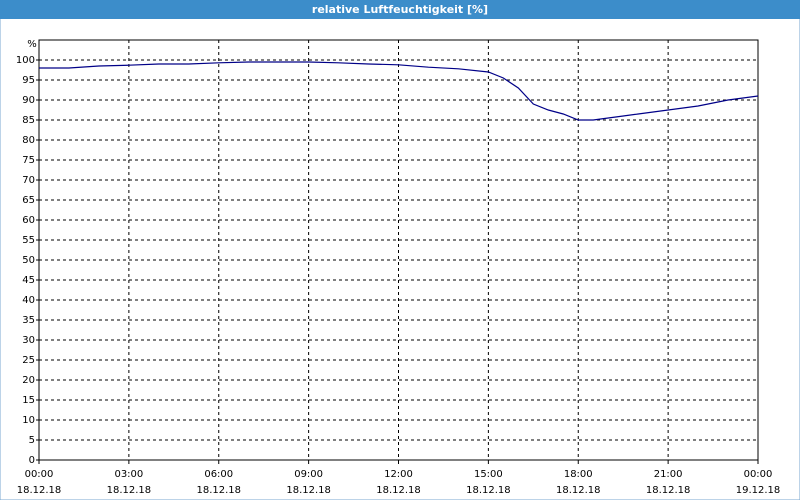 The width and height of the screenshot is (800, 500). Describe the element at coordinates (28, 260) in the screenshot. I see `y-tick-label: 50` at that location.